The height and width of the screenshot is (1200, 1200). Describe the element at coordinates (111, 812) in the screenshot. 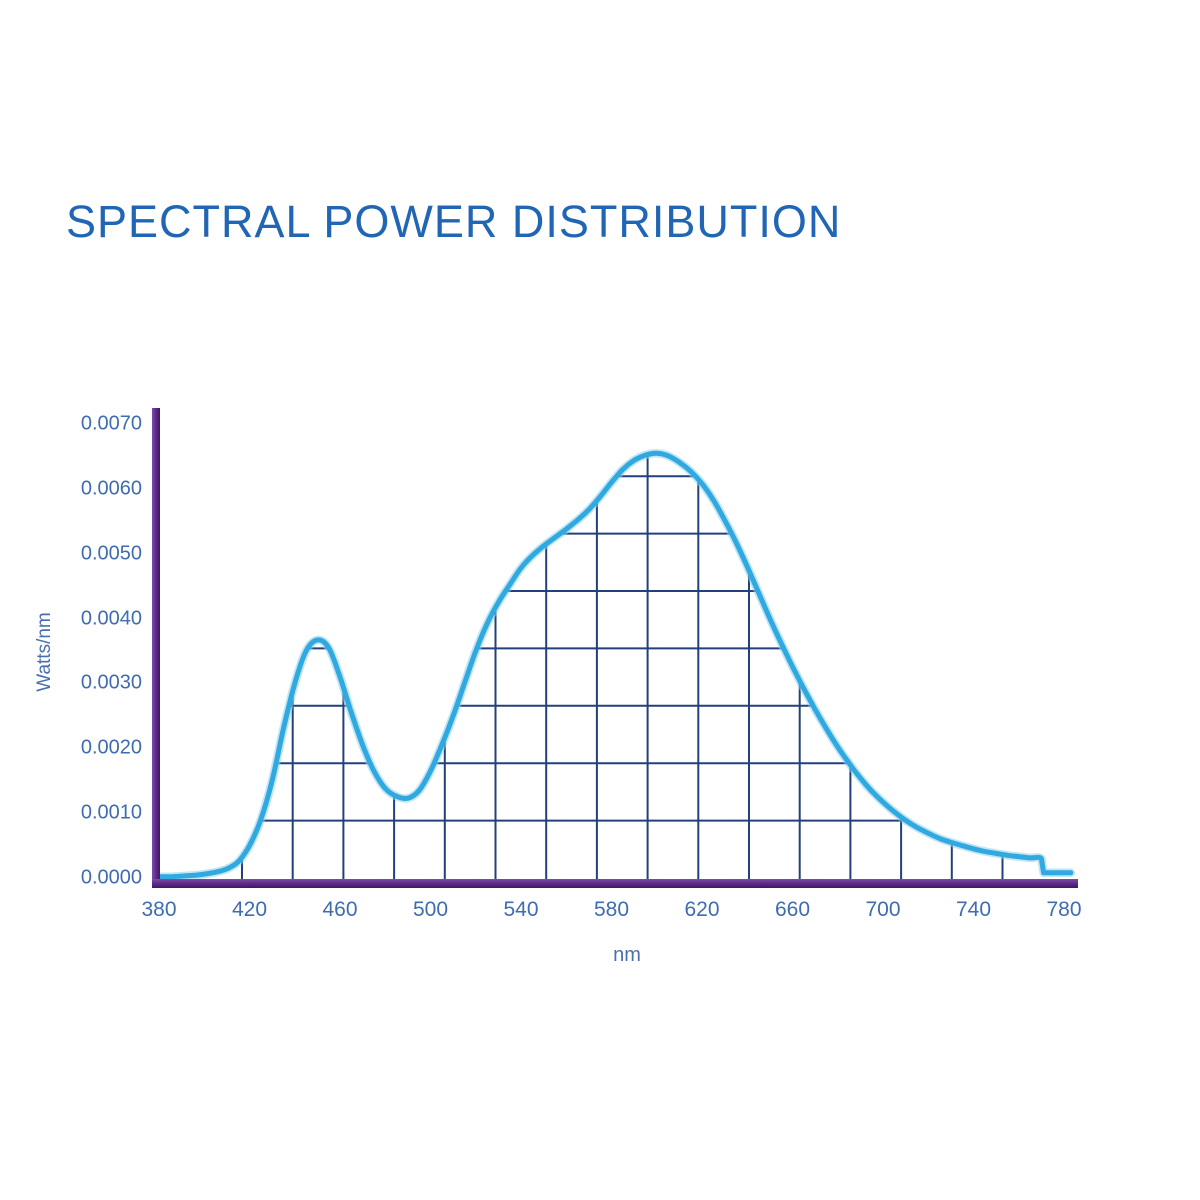

I see `y-tick-label: 0.0010` at that location.